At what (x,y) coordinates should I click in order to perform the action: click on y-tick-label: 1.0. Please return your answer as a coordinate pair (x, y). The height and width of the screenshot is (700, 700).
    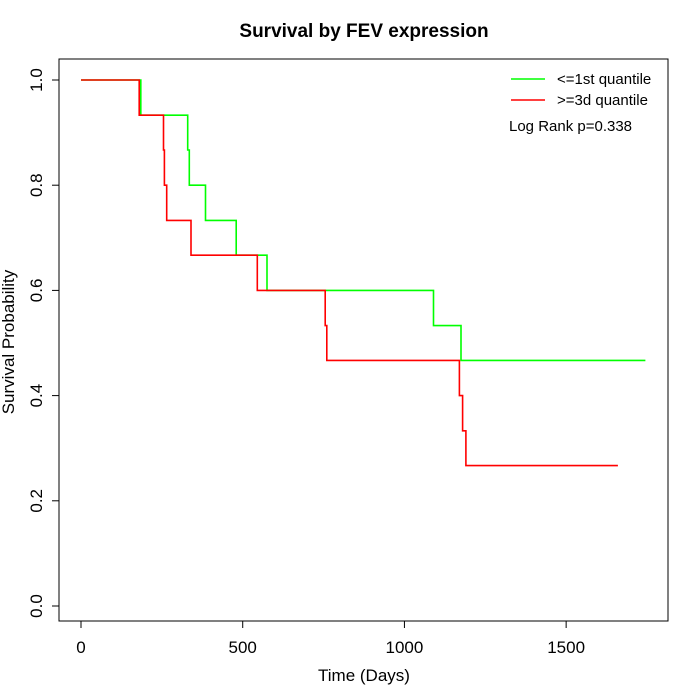
    Looking at the image, I should click on (36, 80).